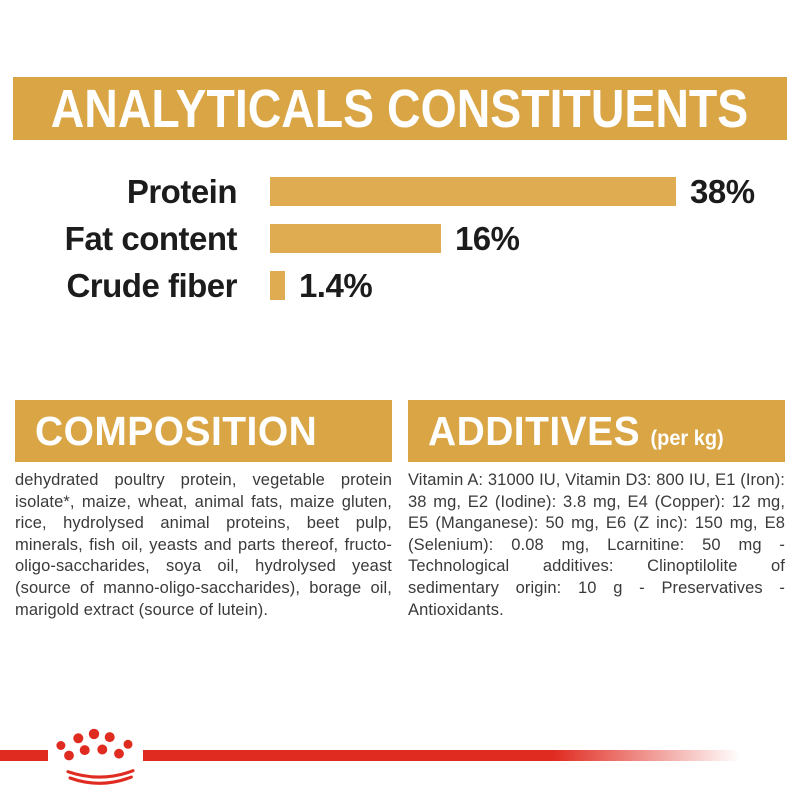 The width and height of the screenshot is (800, 800). I want to click on chart-category-label: Crude fiber, so click(151, 285).